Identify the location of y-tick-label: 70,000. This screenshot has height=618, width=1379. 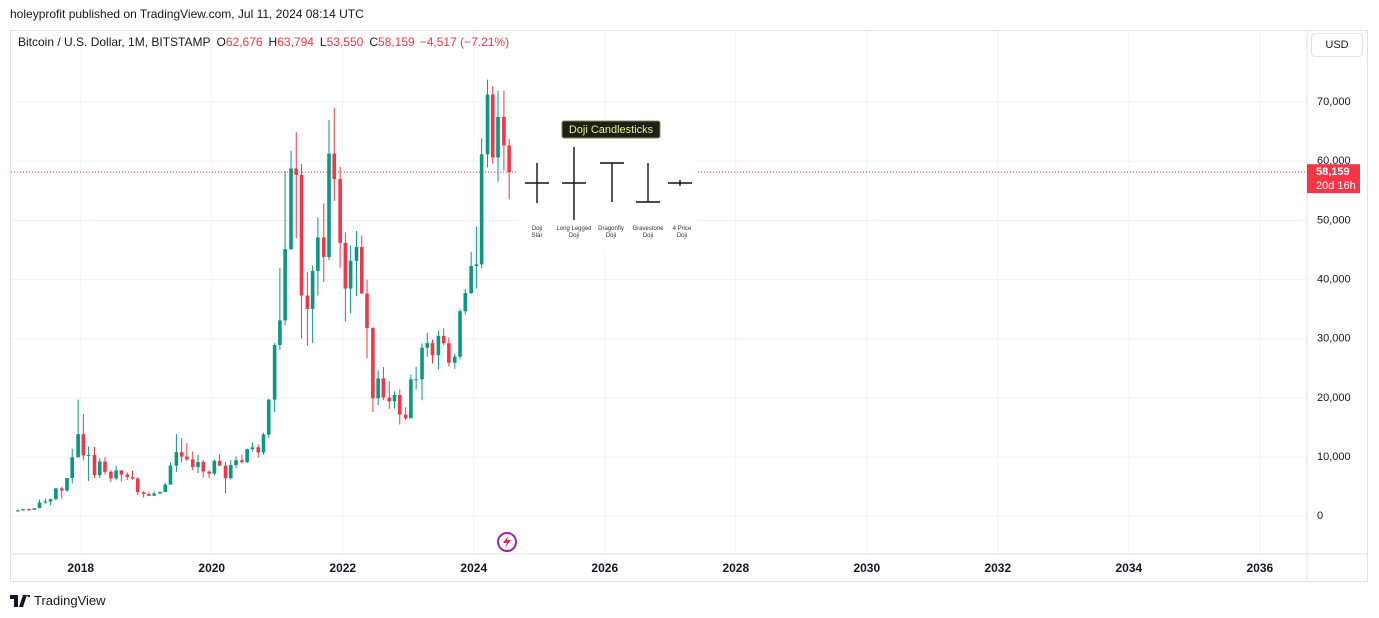
(1334, 102).